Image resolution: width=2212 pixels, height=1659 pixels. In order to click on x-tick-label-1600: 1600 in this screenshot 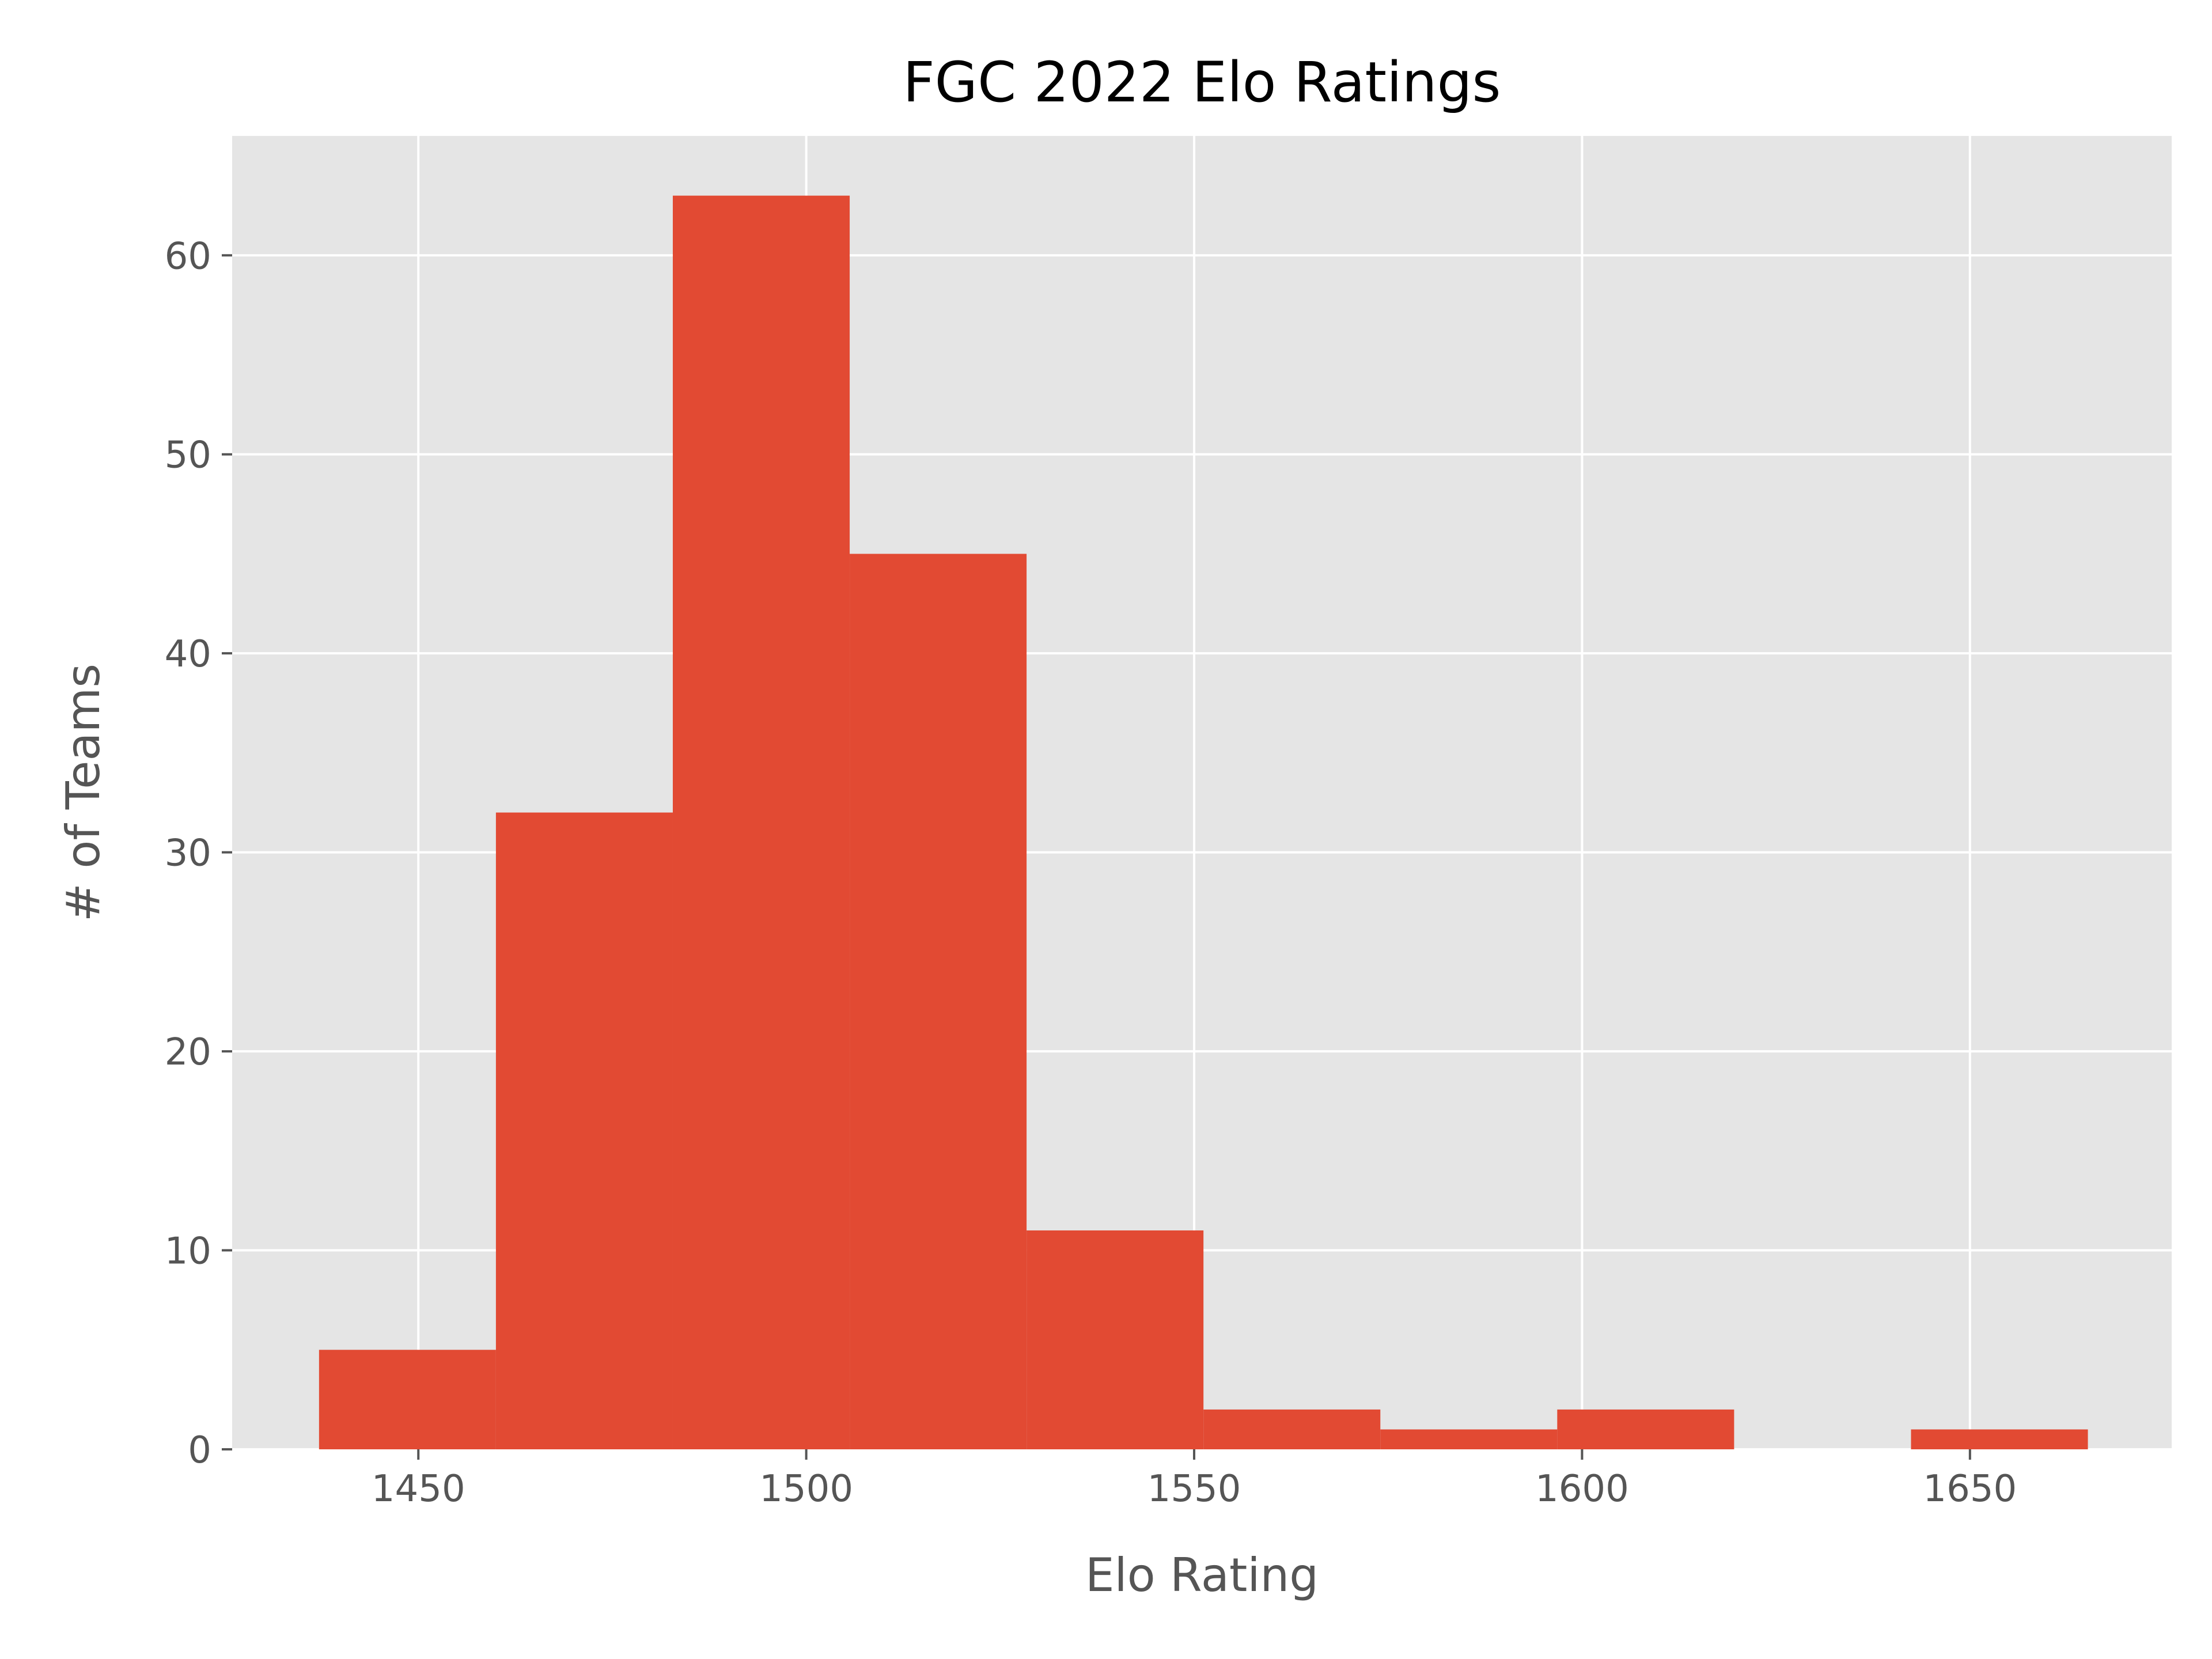, I will do `click(1582, 1489)`.